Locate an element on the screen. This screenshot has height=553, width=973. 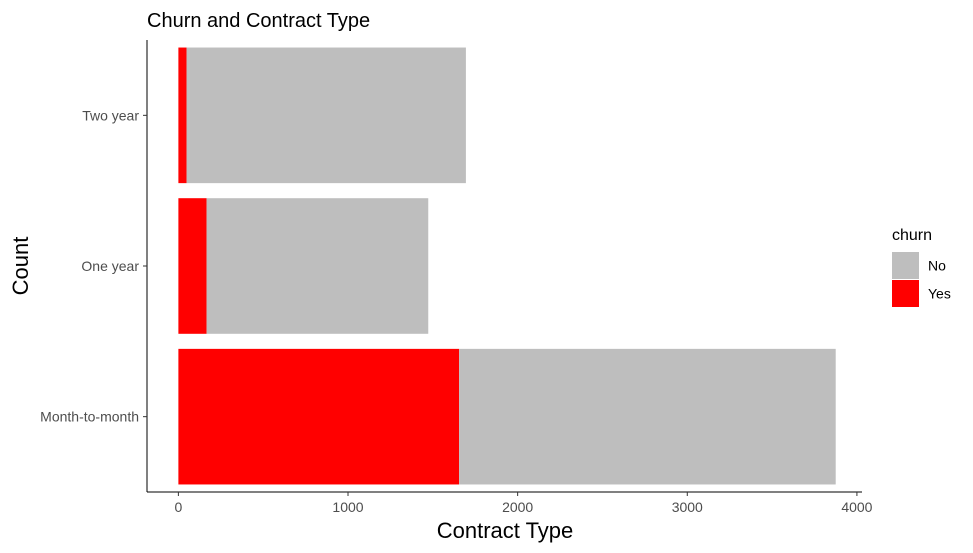
legend-key-no is located at coordinates (905, 265).